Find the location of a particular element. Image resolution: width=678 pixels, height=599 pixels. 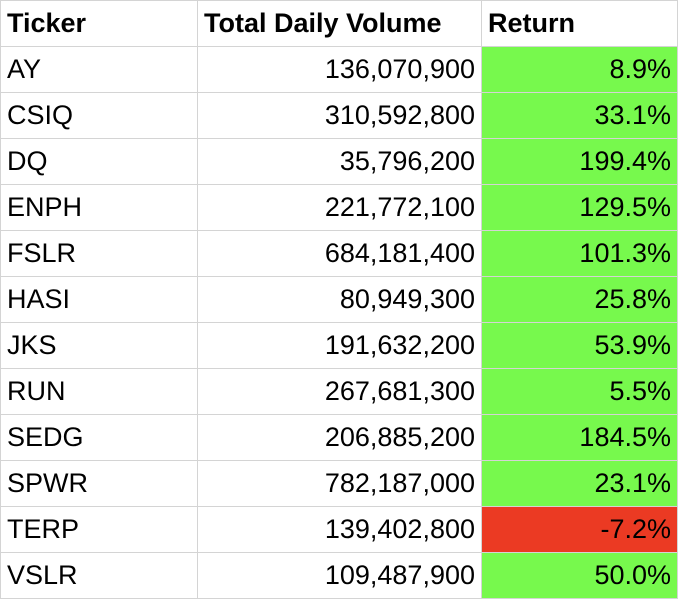

cell-total-daily-volume: 109,487,900 is located at coordinates (339, 575).